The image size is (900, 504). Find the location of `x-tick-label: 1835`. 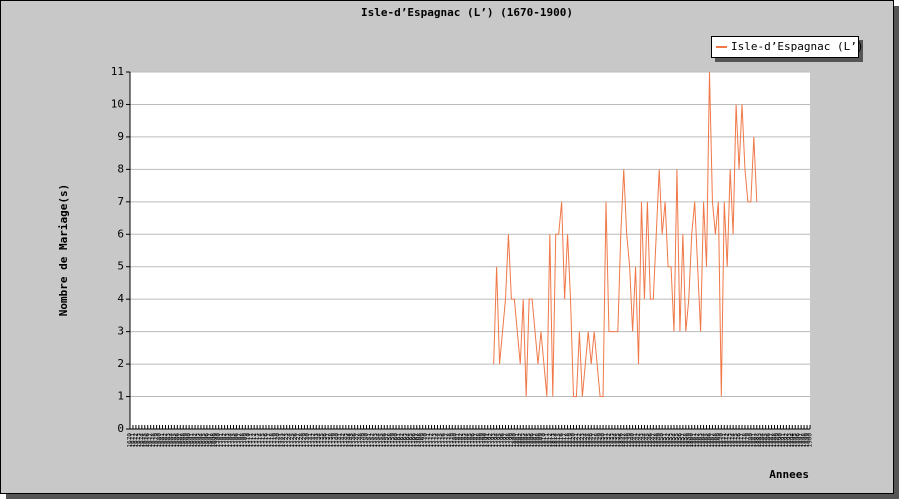

x-tick-label: 1835 is located at coordinates (617, 440).